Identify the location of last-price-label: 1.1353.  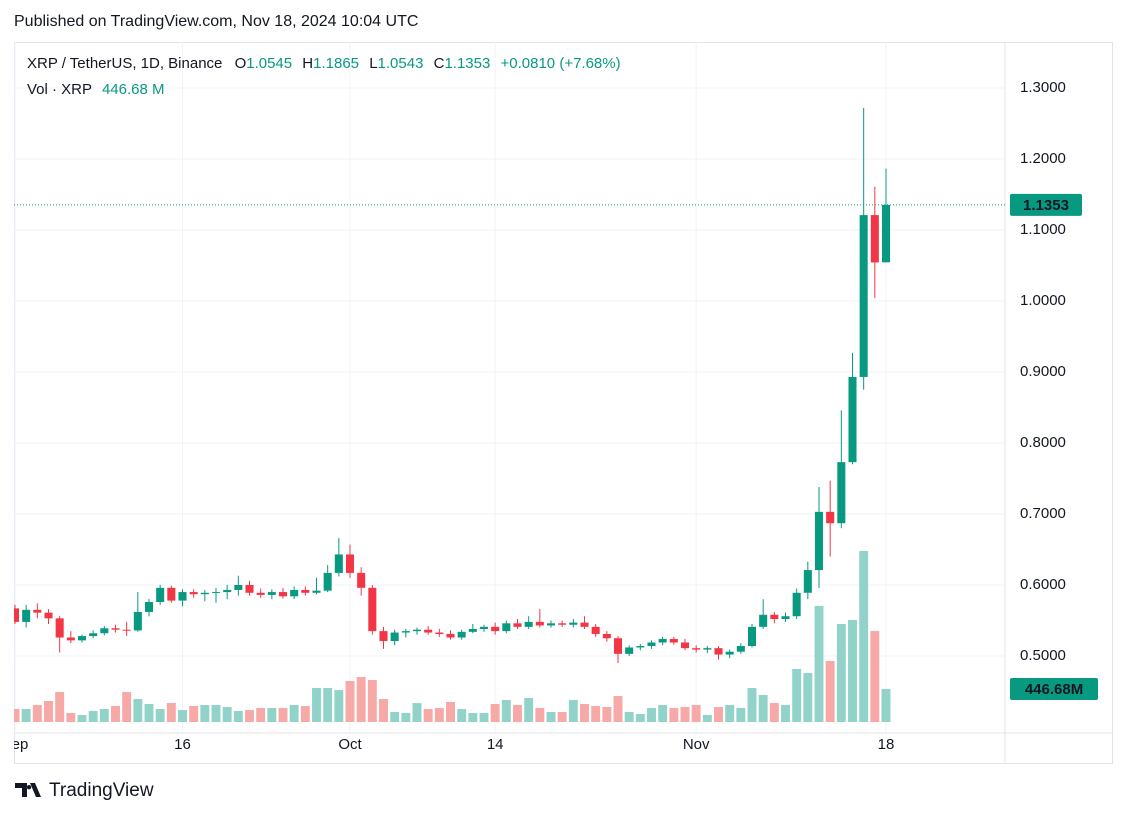
(1046, 205).